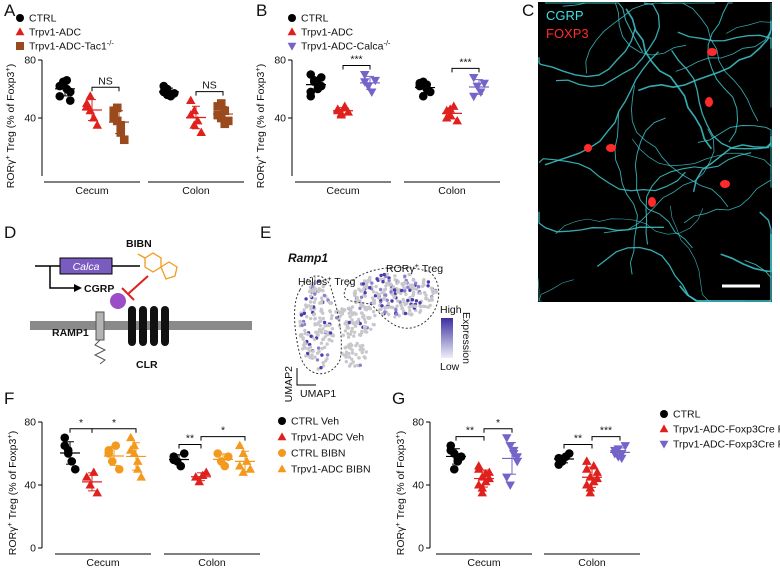 Image resolution: width=780 pixels, height=575 pixels. I want to click on legend-title: Expression, so click(466, 338).